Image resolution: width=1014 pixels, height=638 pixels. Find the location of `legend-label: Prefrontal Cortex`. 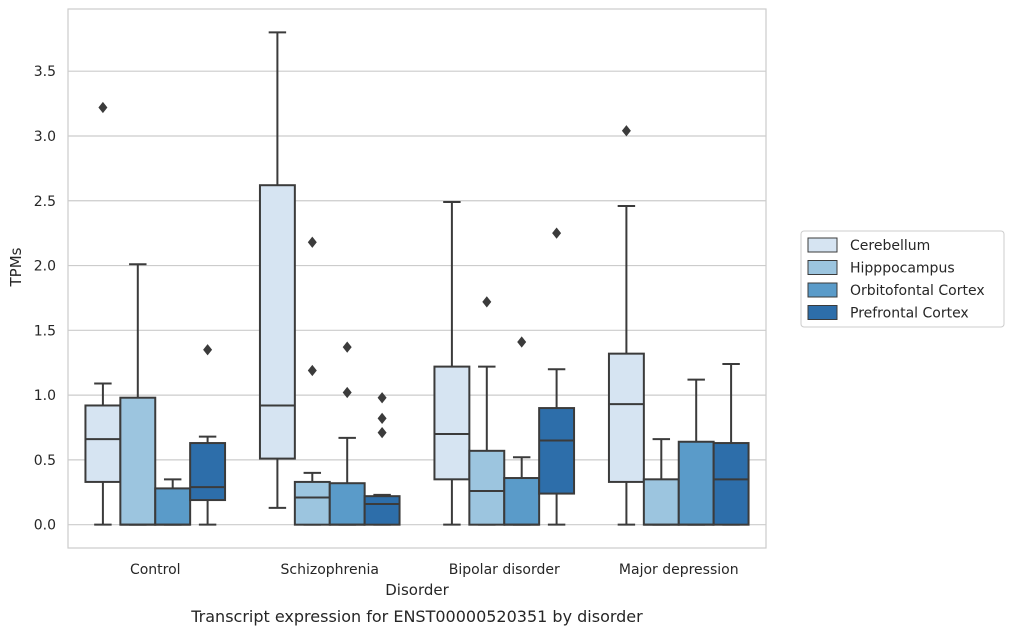

legend-label: Prefrontal Cortex is located at coordinates (909, 314).